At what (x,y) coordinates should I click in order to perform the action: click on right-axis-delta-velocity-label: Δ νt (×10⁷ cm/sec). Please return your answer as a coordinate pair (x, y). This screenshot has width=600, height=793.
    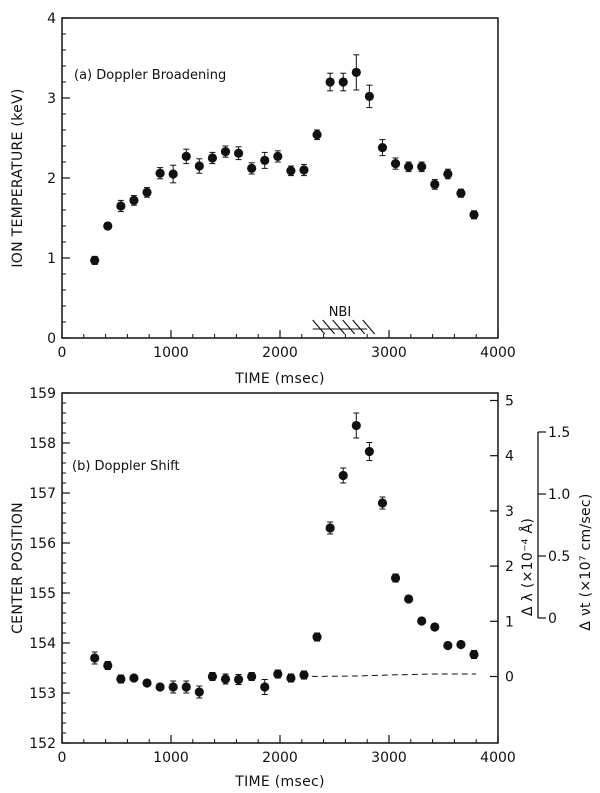
    Looking at the image, I should click on (586, 561).